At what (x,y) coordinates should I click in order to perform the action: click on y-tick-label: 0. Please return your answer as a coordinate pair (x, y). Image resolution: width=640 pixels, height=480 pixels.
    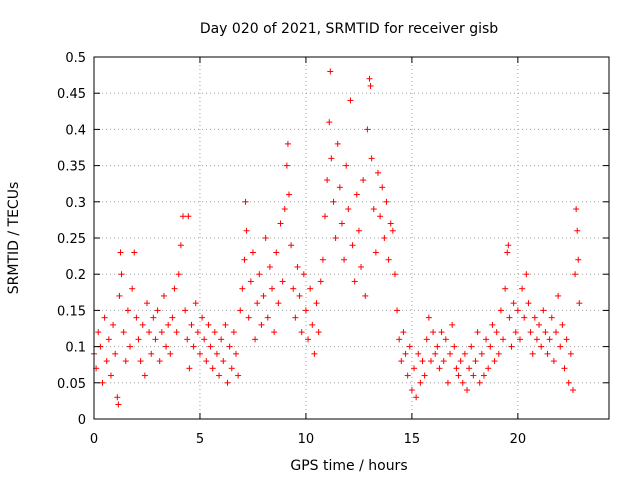
    Looking at the image, I should click on (82, 420).